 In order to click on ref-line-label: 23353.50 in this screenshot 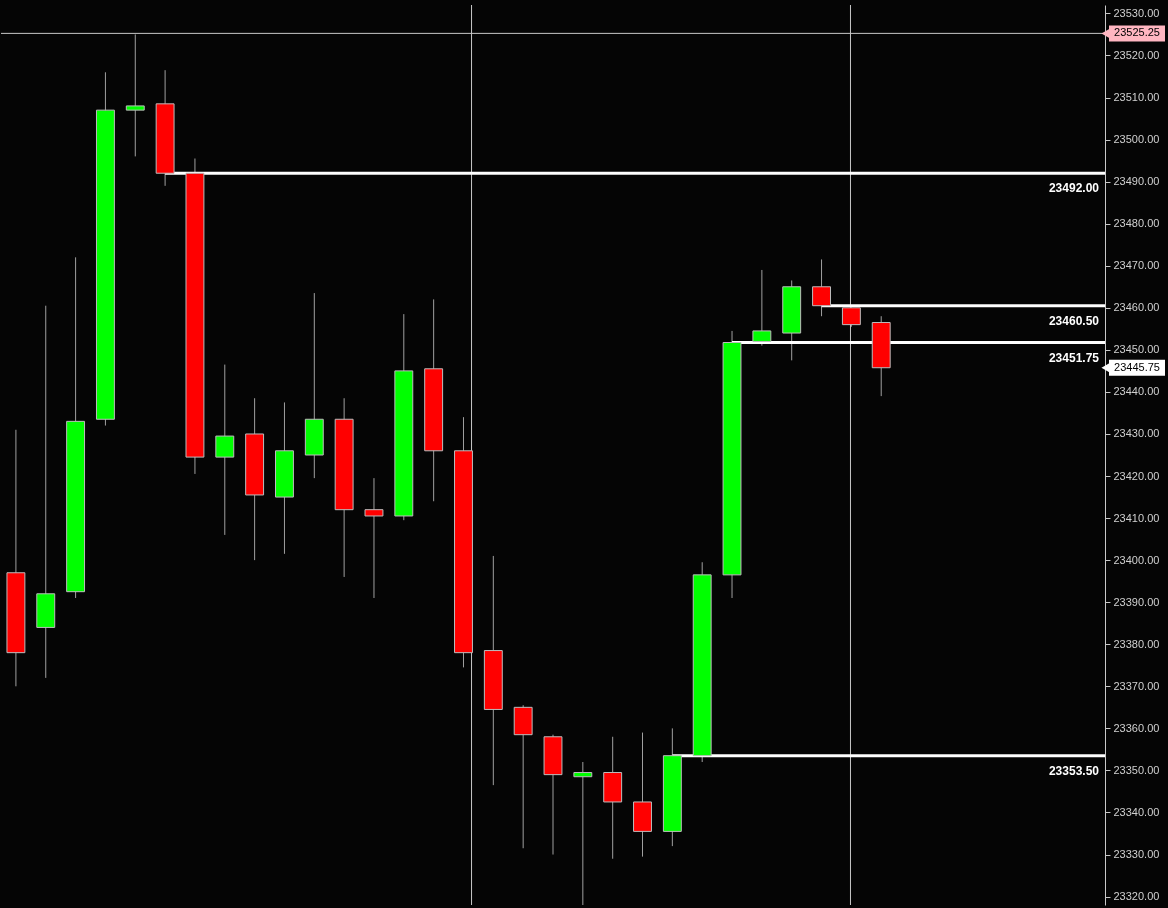, I will do `click(1074, 770)`.